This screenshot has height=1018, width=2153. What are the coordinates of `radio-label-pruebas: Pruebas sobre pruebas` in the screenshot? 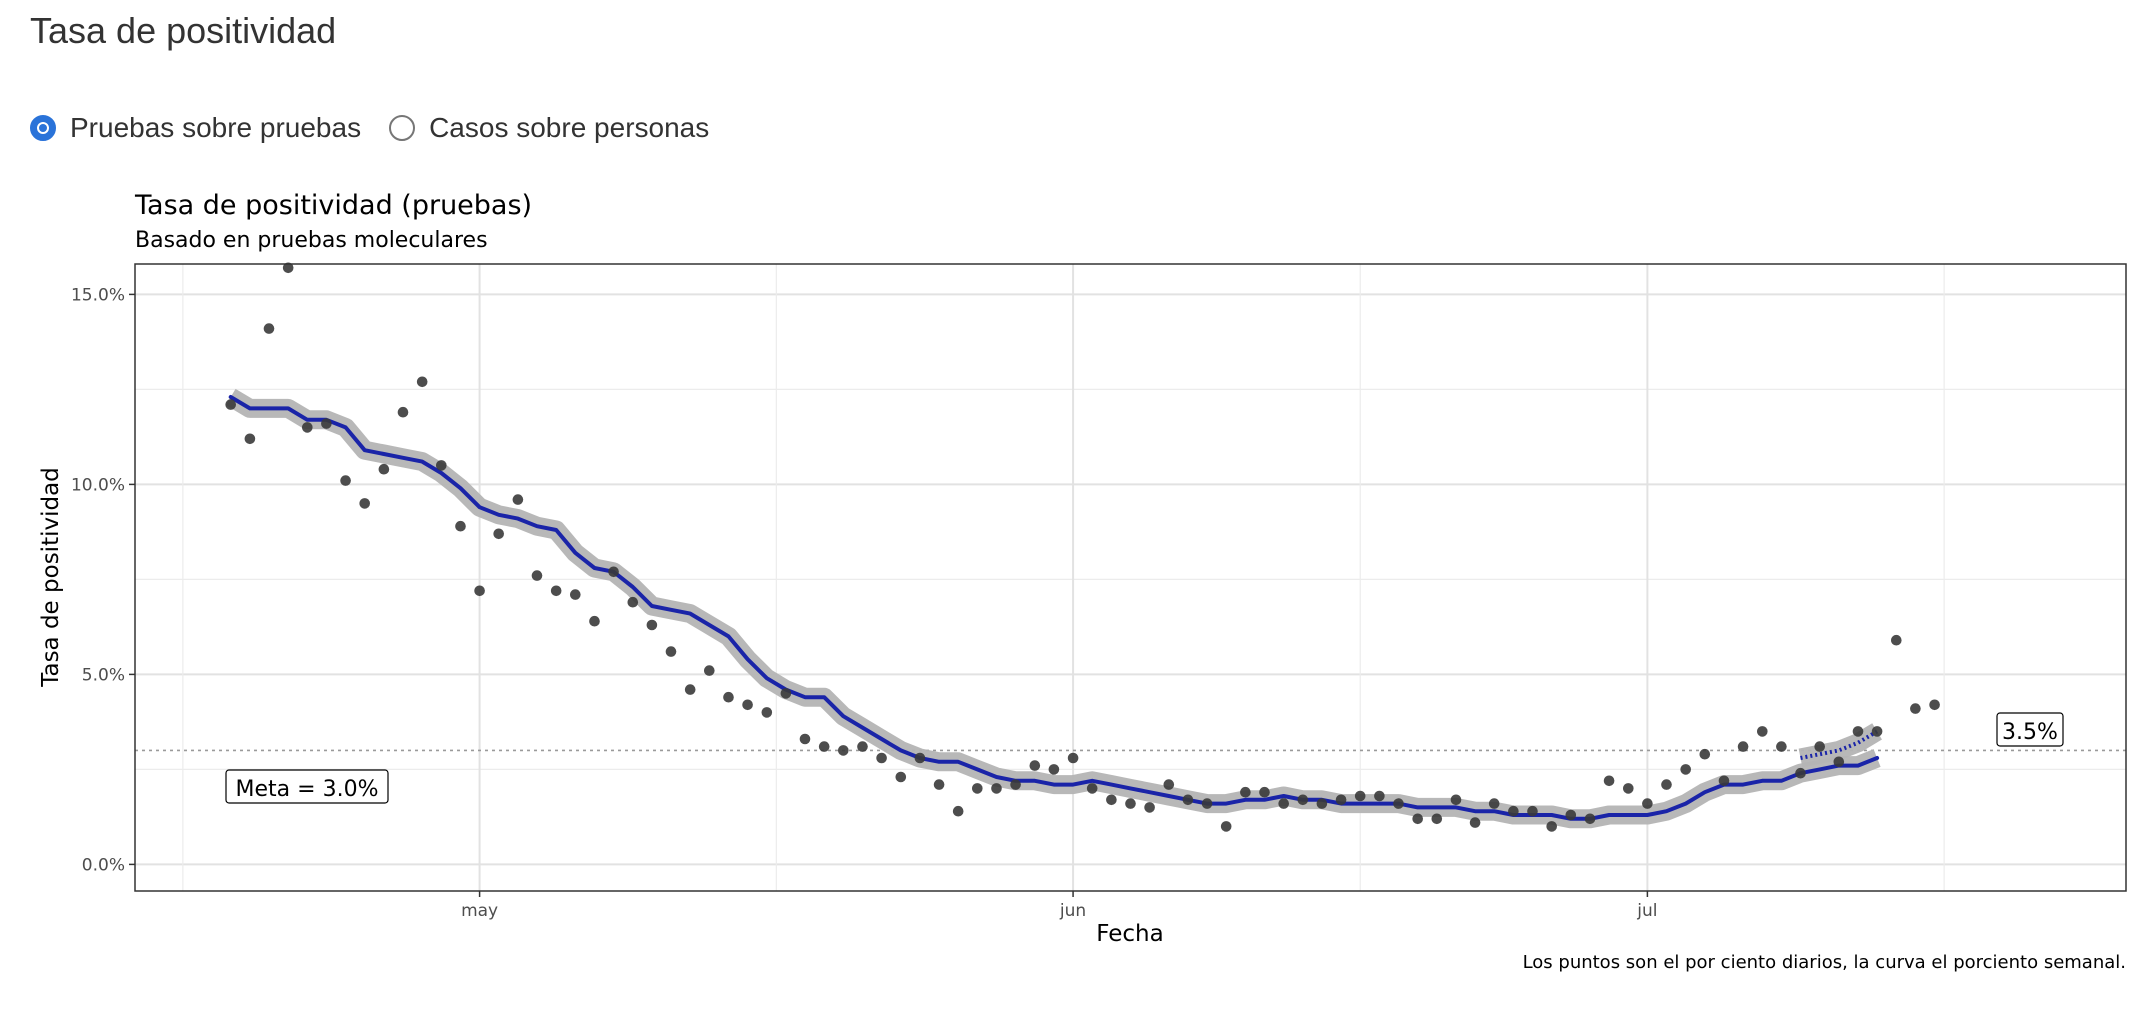 It's located at (216, 127).